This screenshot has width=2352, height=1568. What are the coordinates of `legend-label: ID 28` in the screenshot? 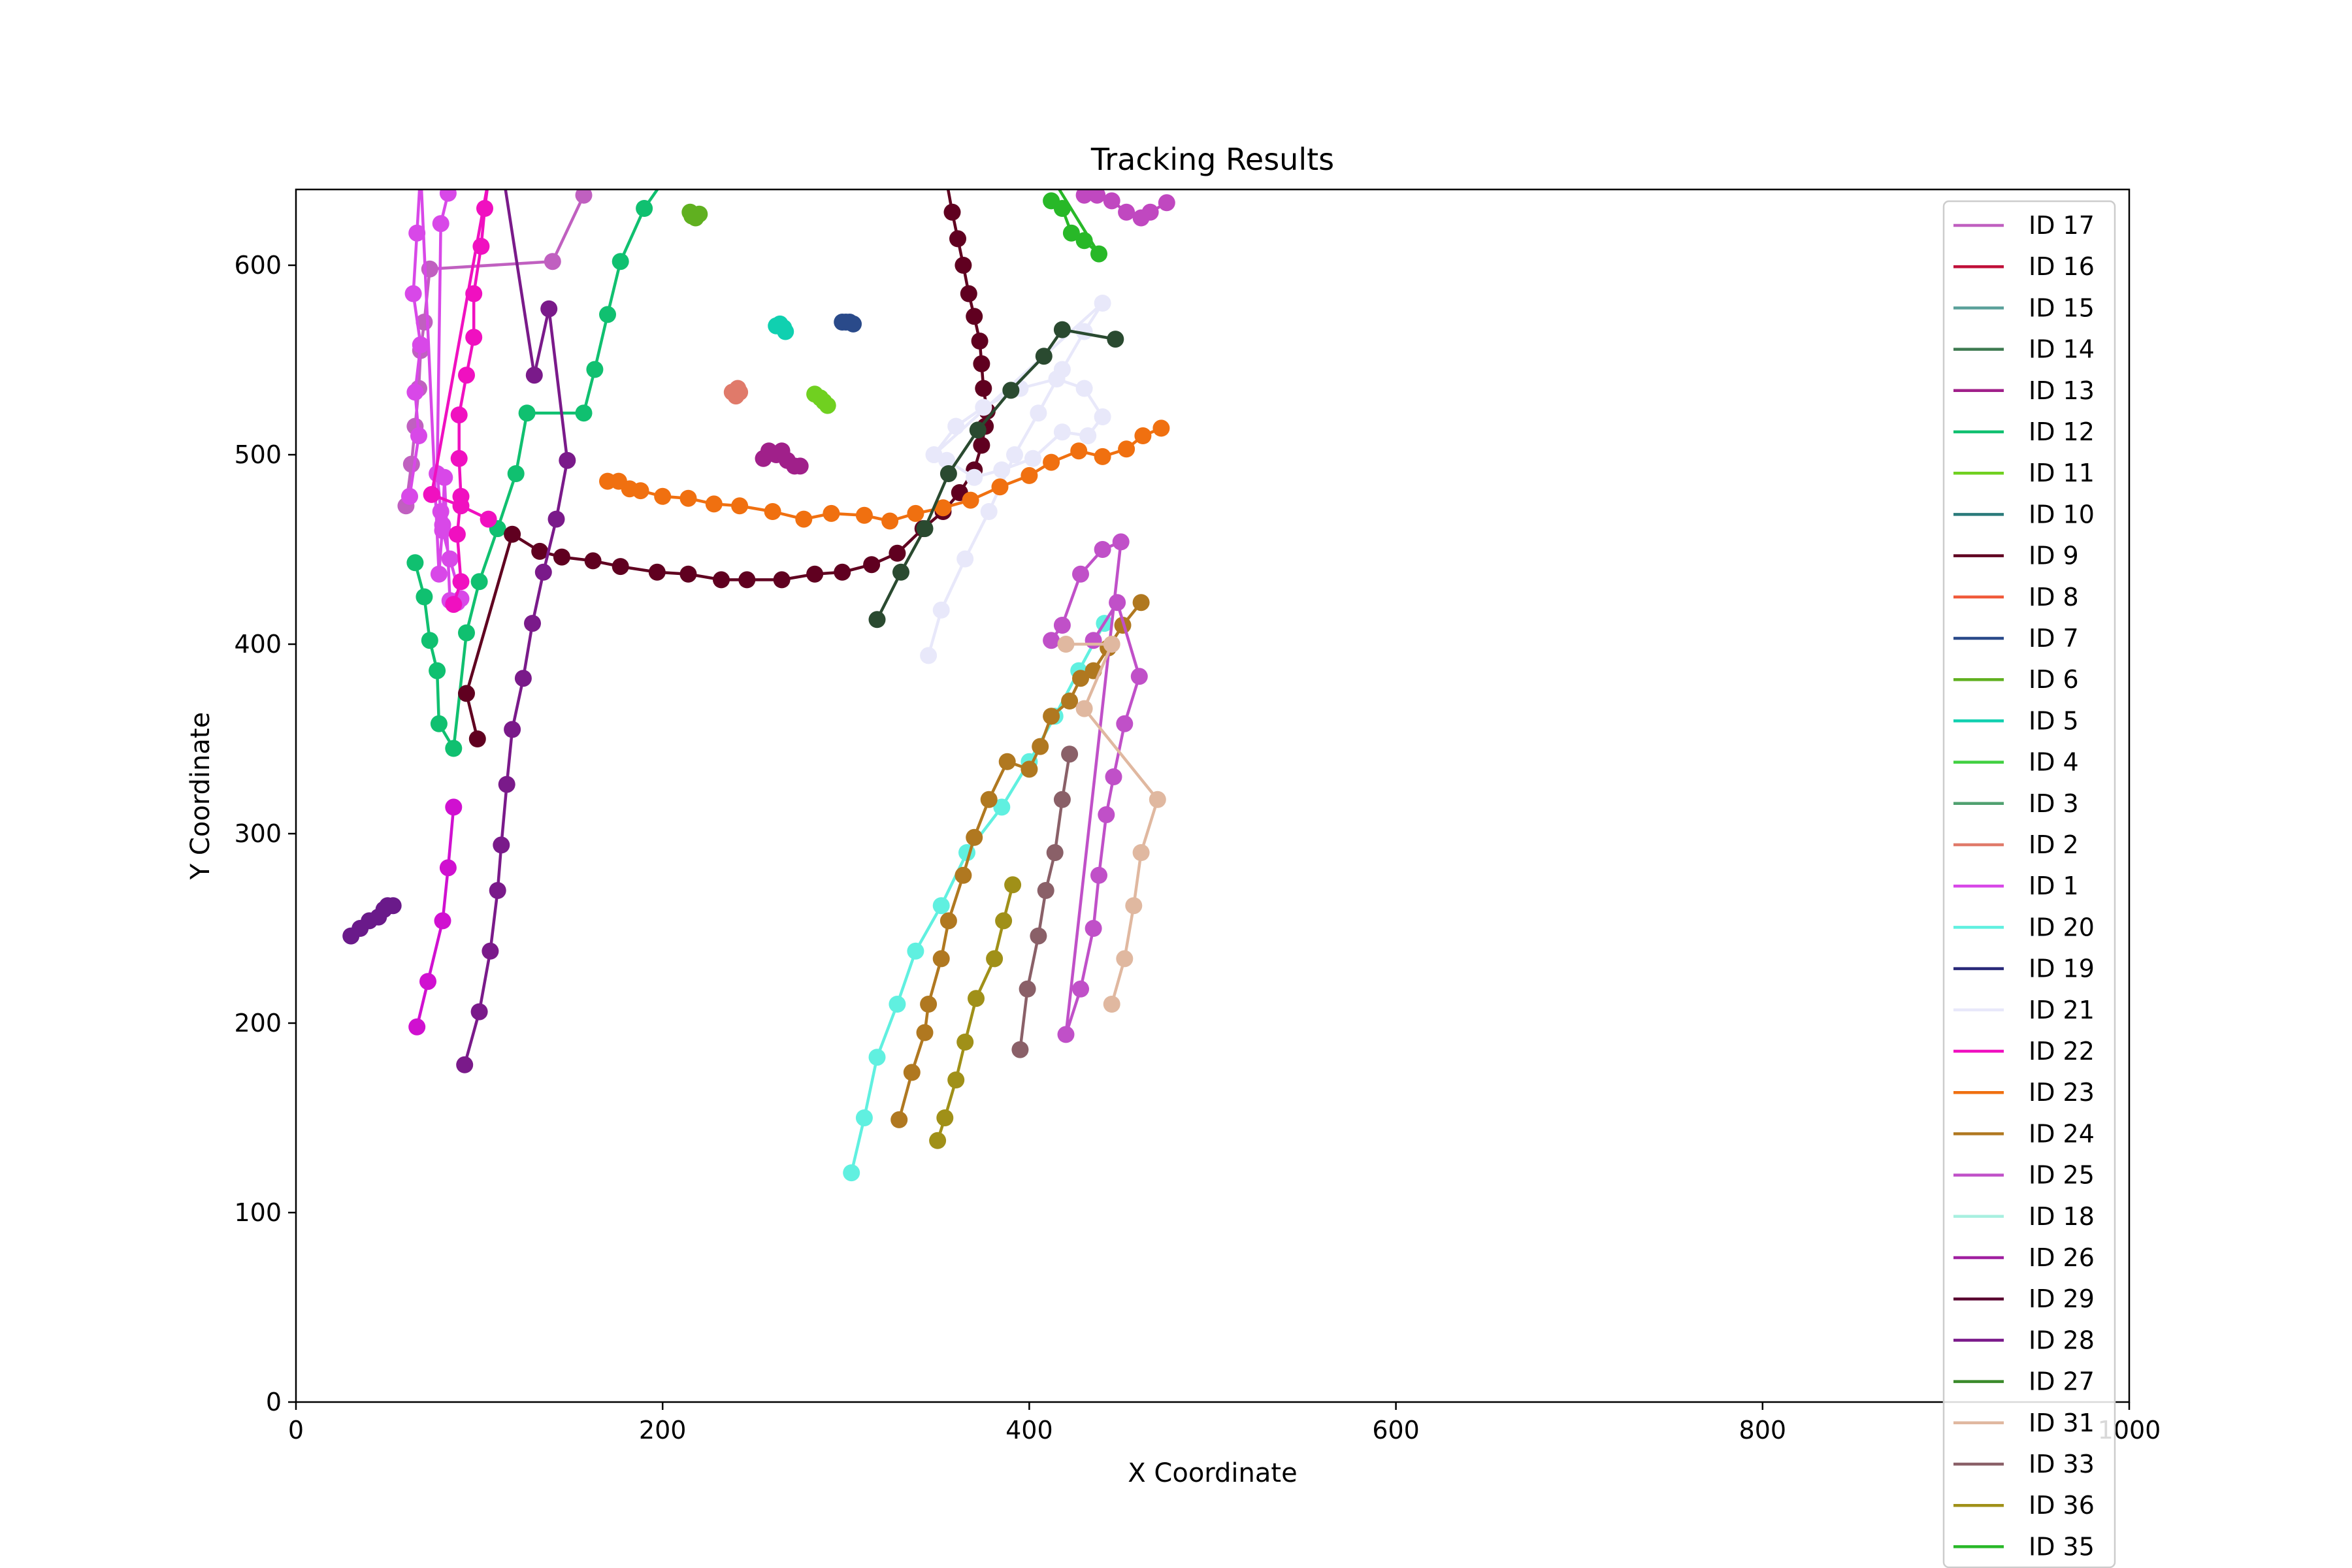 It's located at (2062, 1340).